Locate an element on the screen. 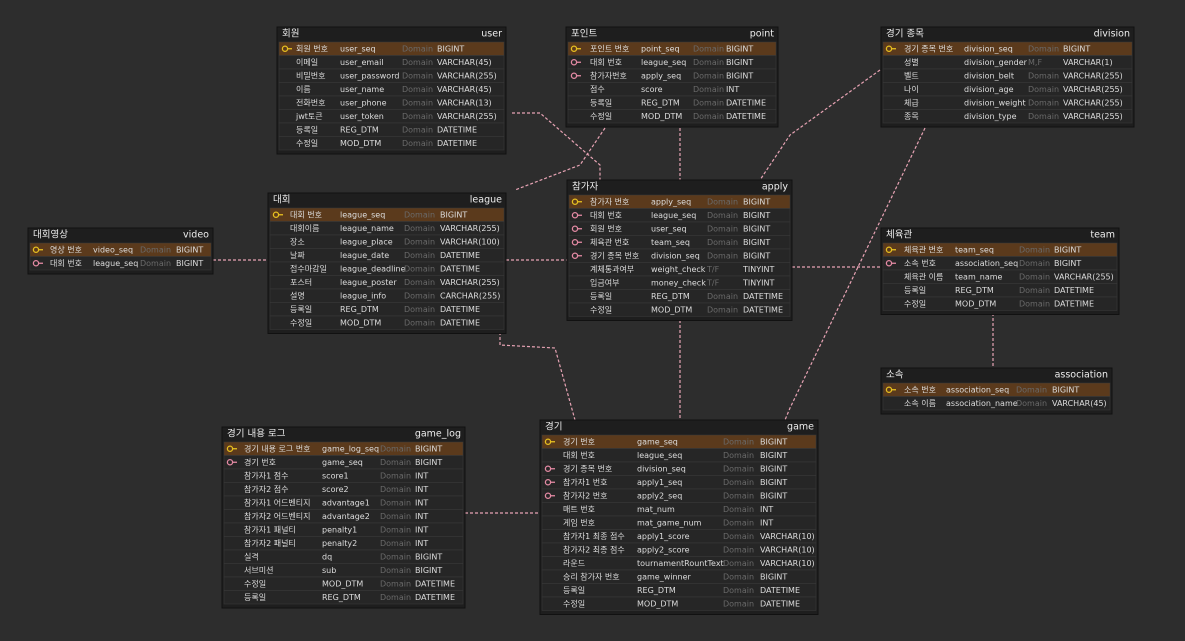 Image resolution: width=1185 pixels, height=641 pixels. physical-name: REG_DTM is located at coordinates (341, 597).